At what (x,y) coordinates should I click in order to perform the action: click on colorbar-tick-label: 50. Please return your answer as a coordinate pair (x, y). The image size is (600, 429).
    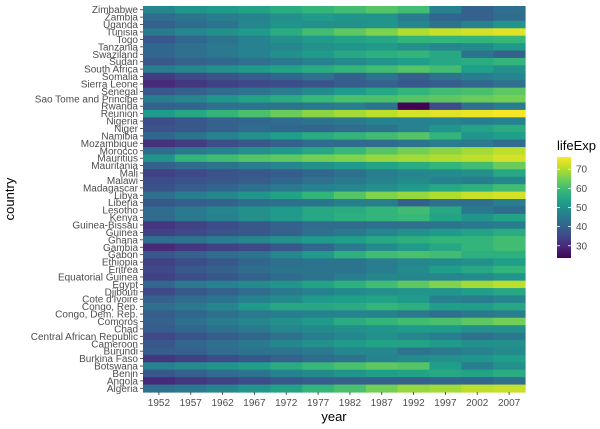
    Looking at the image, I should click on (582, 208).